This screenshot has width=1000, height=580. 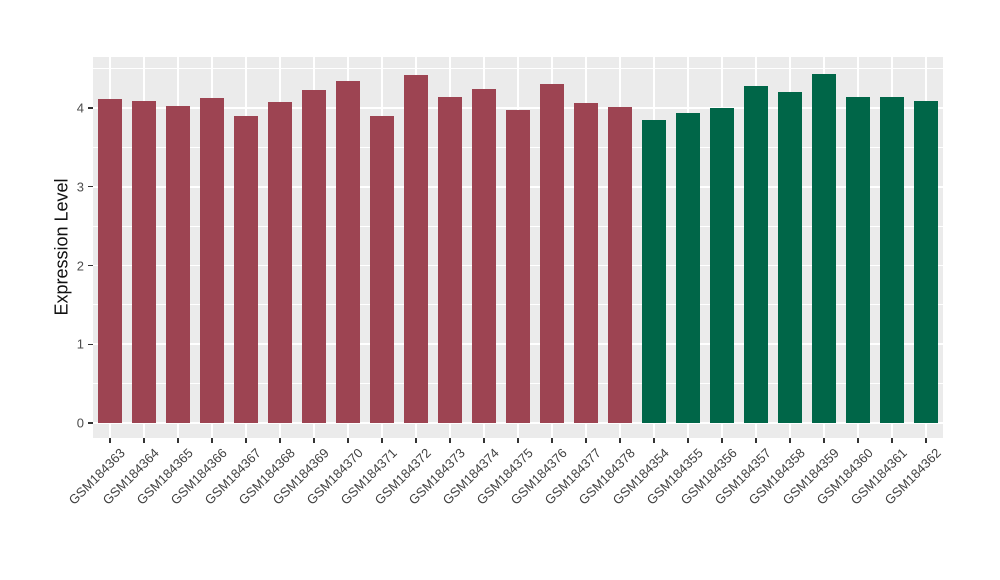 I want to click on y-tick-label: 3, so click(x=80, y=187).